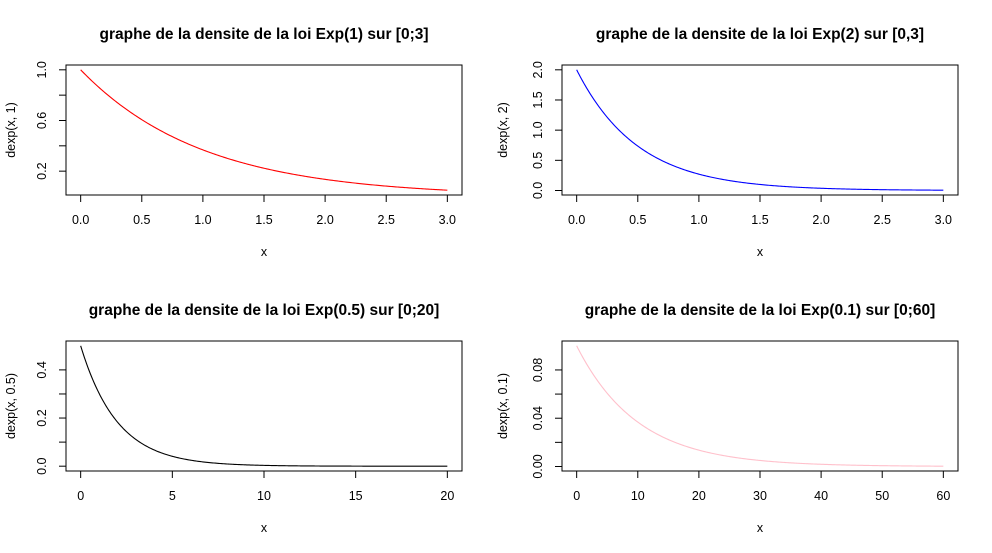 The height and width of the screenshot is (553, 992). Describe the element at coordinates (882, 496) in the screenshot. I see `x-tick-label: 50` at that location.